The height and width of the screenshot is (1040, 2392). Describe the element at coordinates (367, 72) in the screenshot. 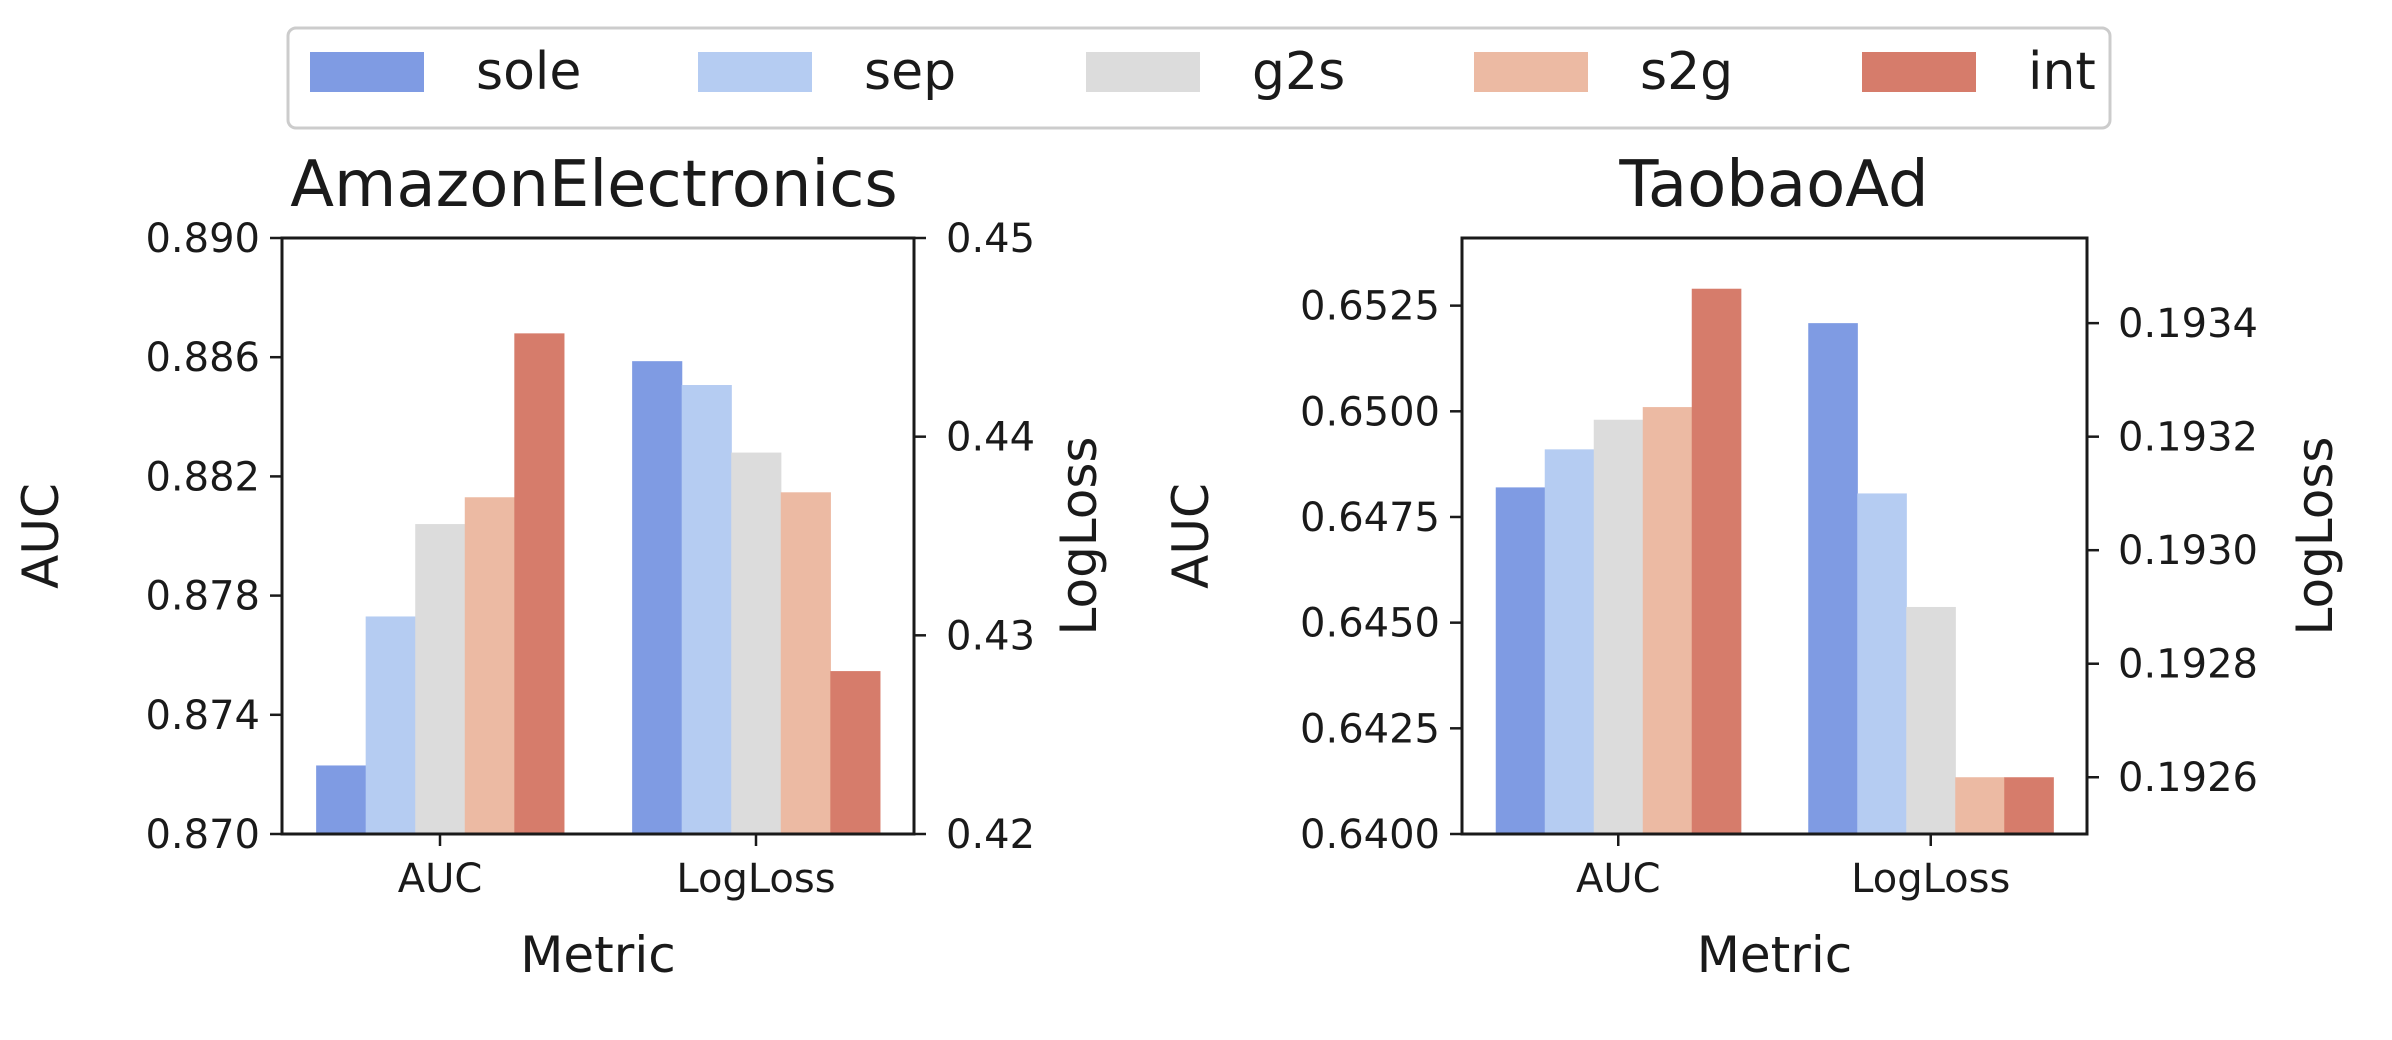

I see `legend-swatch-sole` at that location.